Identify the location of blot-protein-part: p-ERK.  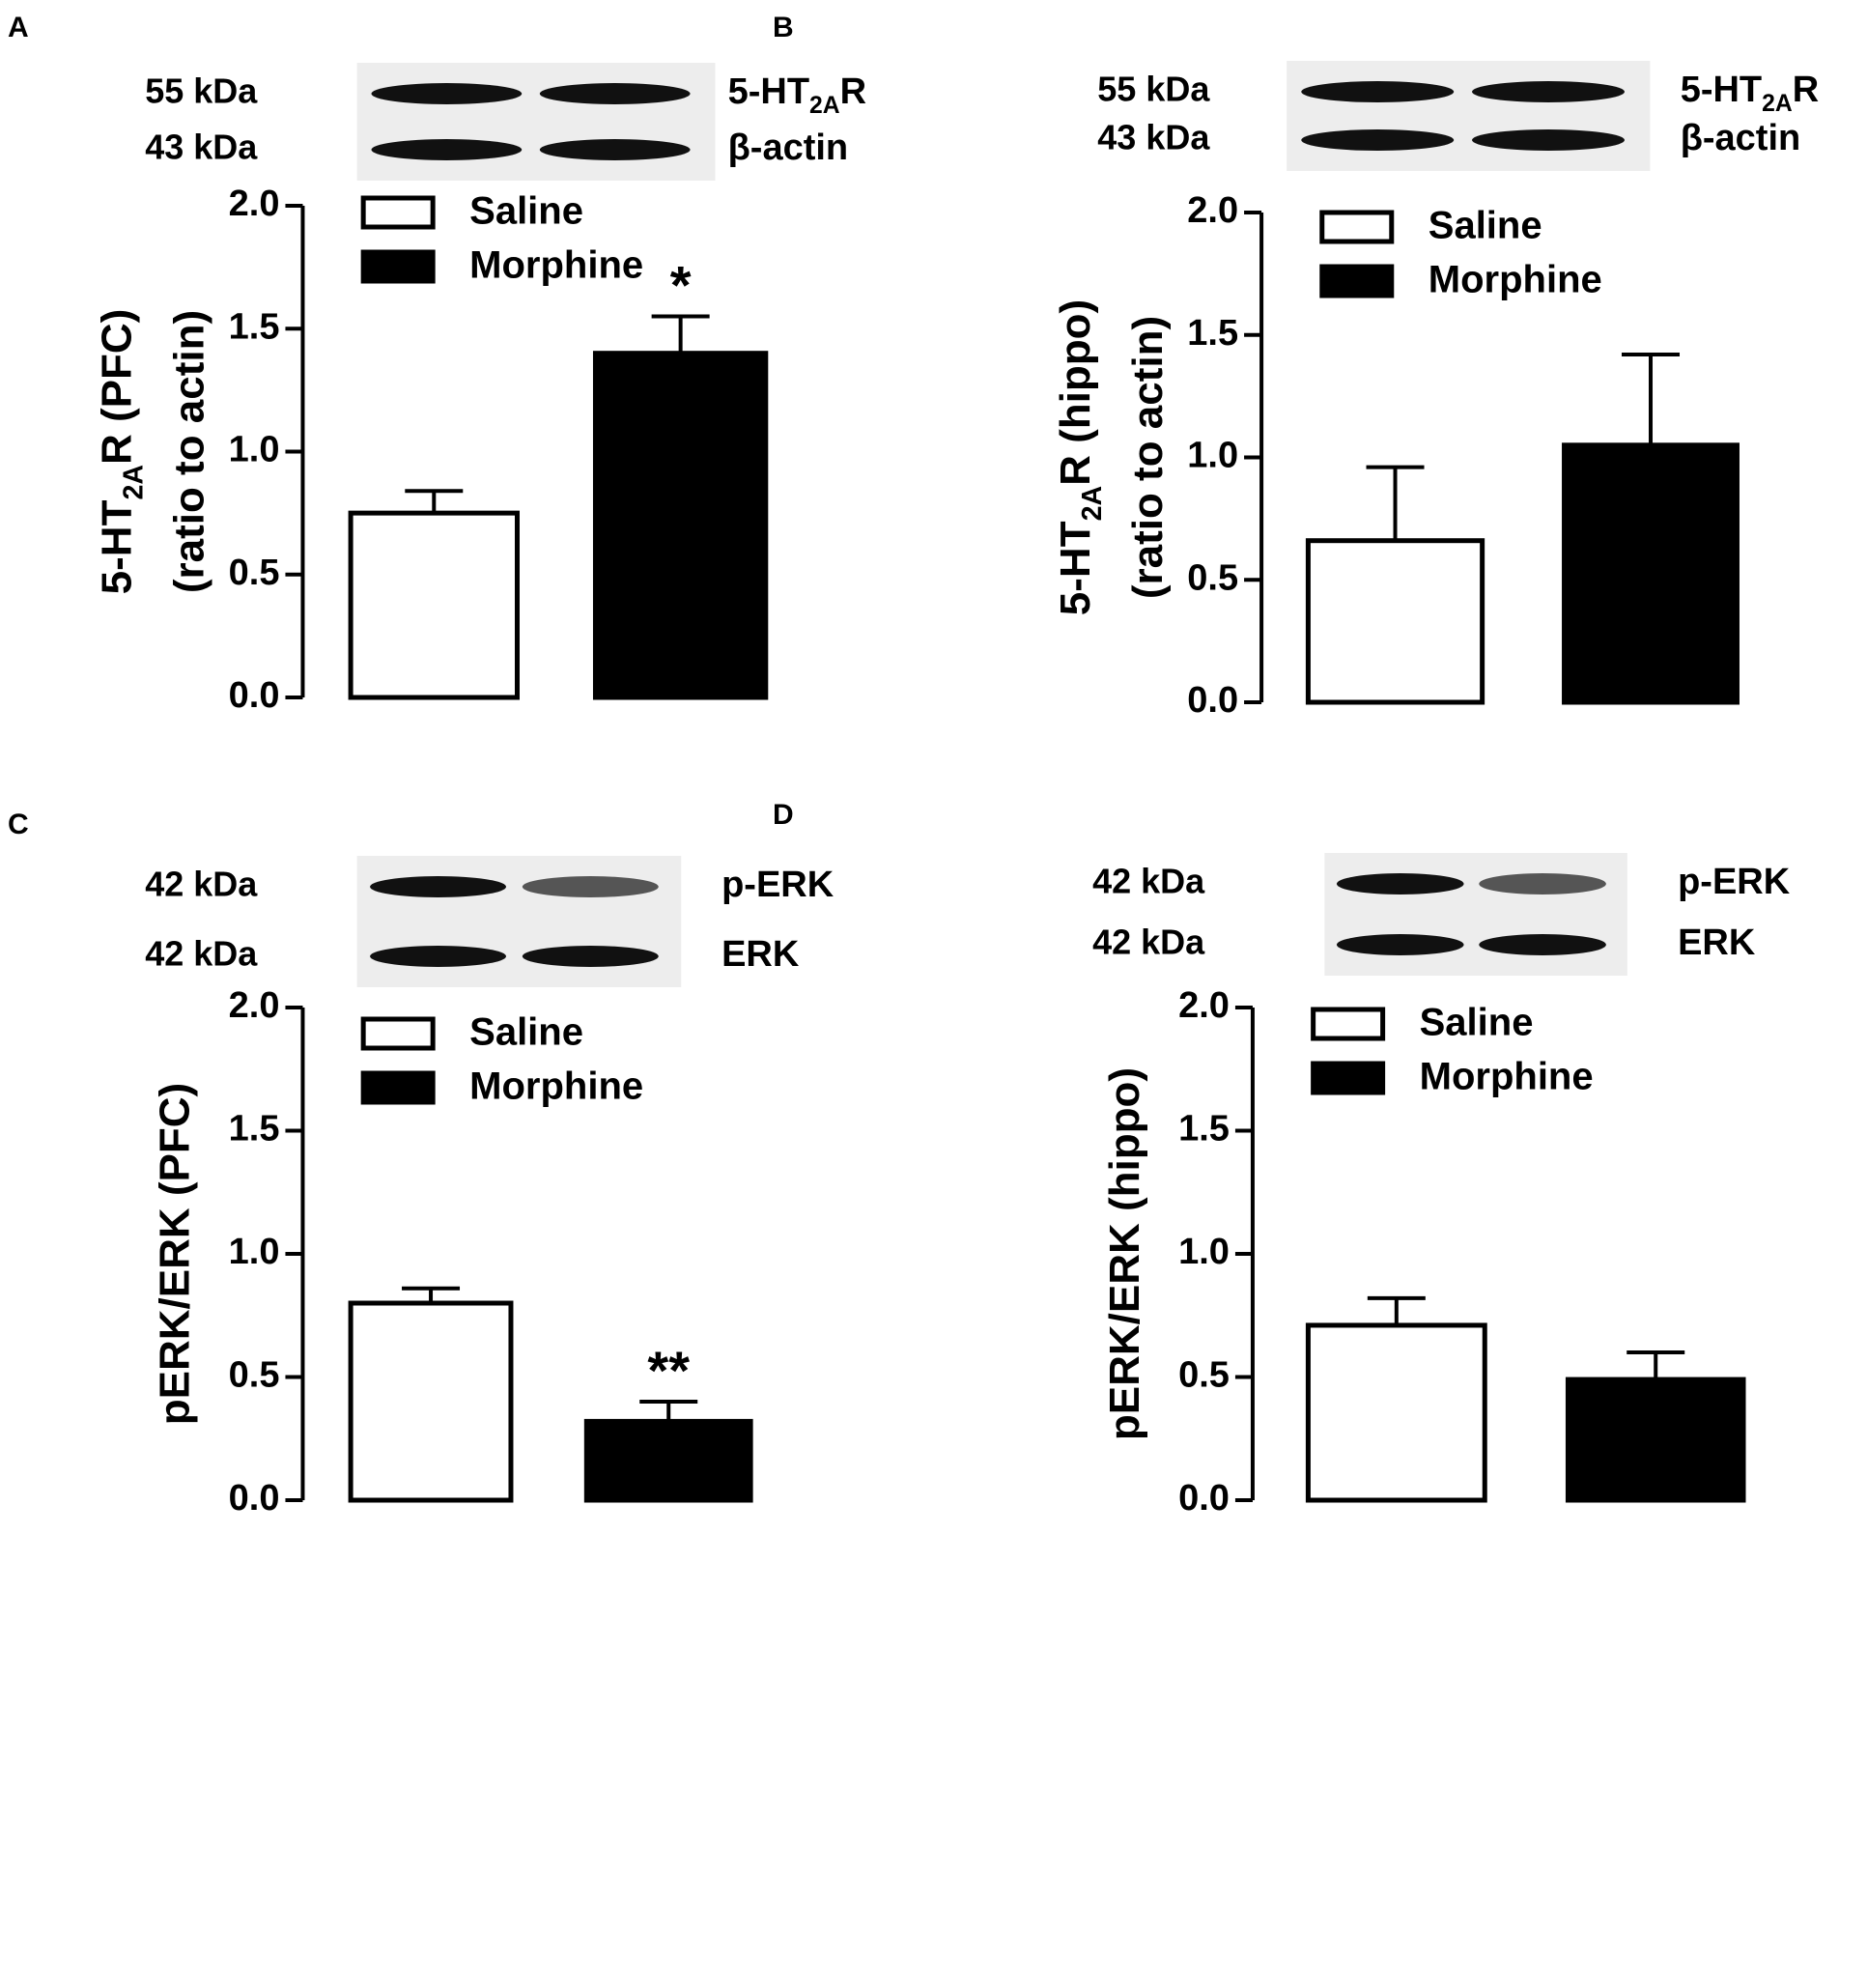
(777, 885).